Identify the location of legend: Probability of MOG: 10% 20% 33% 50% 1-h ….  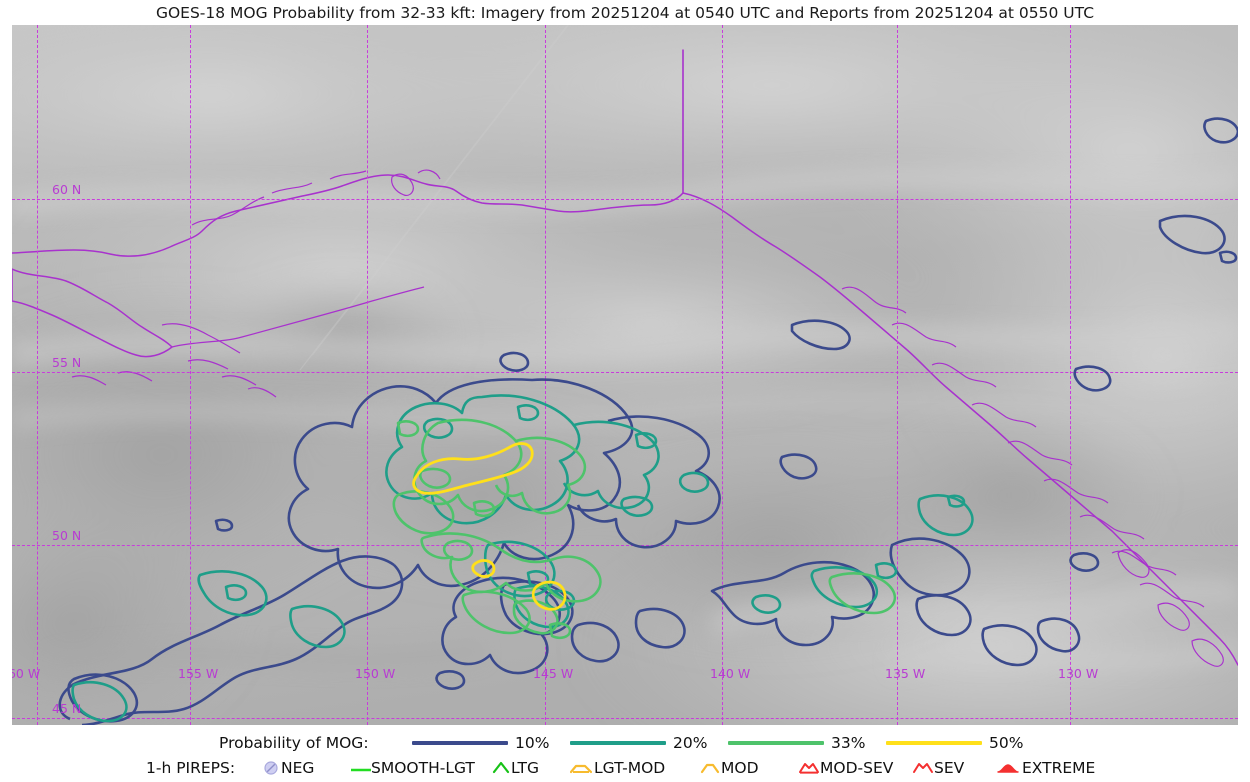
(625, 754).